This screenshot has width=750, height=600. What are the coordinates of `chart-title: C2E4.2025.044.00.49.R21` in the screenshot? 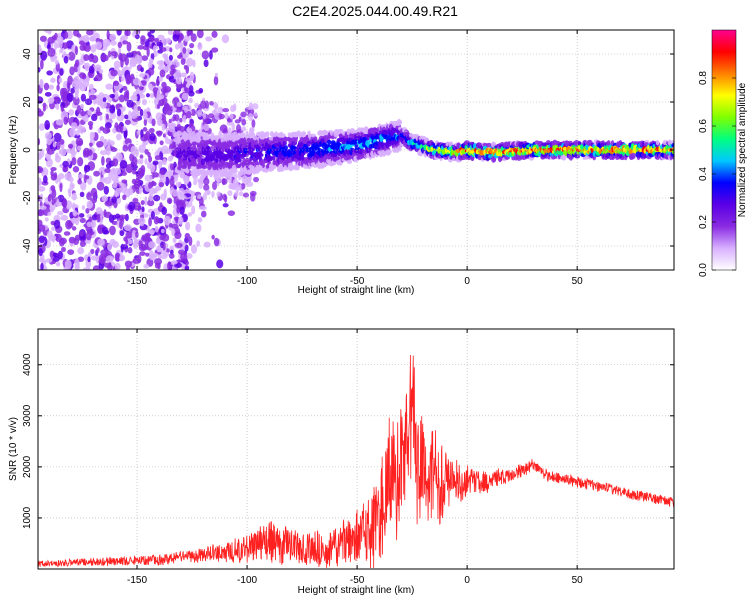 It's located at (375, 11).